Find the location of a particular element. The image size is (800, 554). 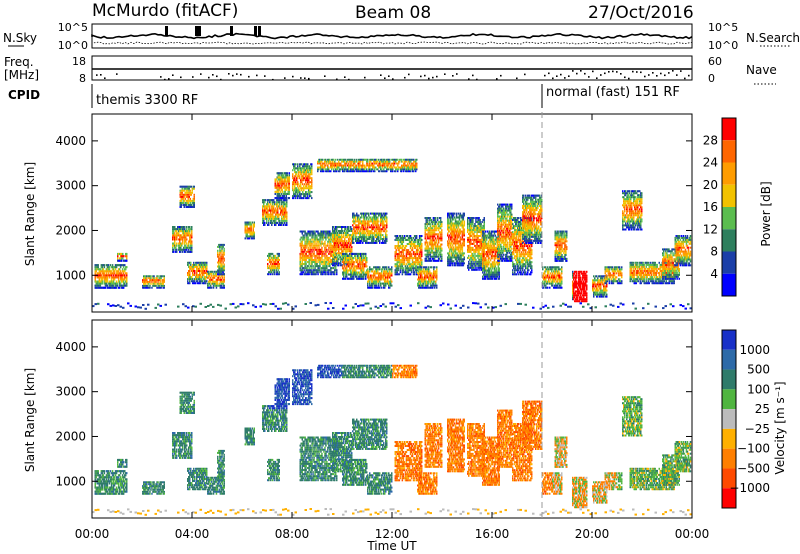

nsearch-tick-bottom: 10^0 is located at coordinates (723, 45).